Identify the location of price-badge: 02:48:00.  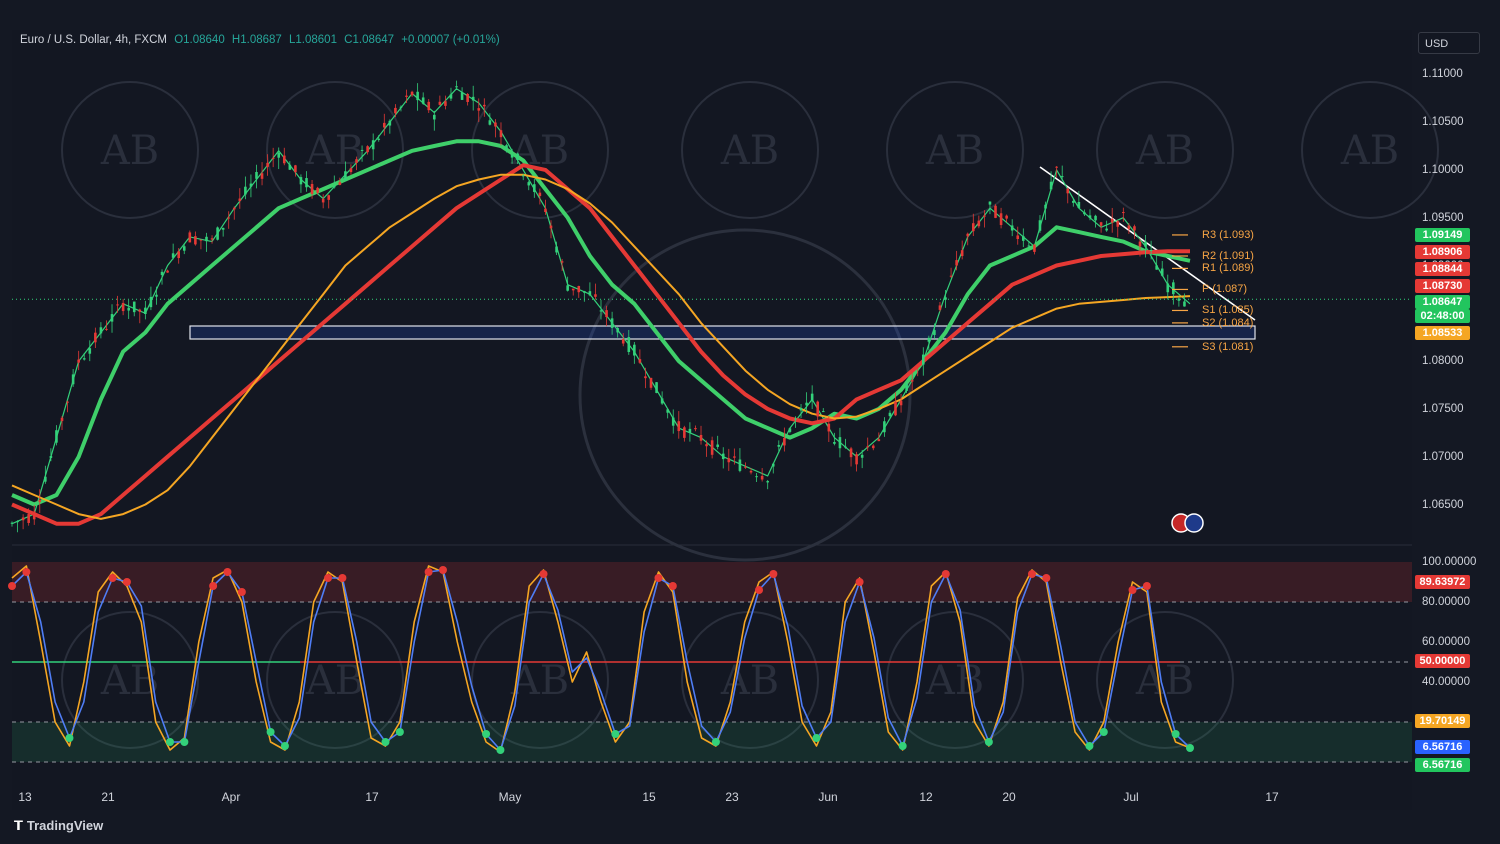
(1442, 316).